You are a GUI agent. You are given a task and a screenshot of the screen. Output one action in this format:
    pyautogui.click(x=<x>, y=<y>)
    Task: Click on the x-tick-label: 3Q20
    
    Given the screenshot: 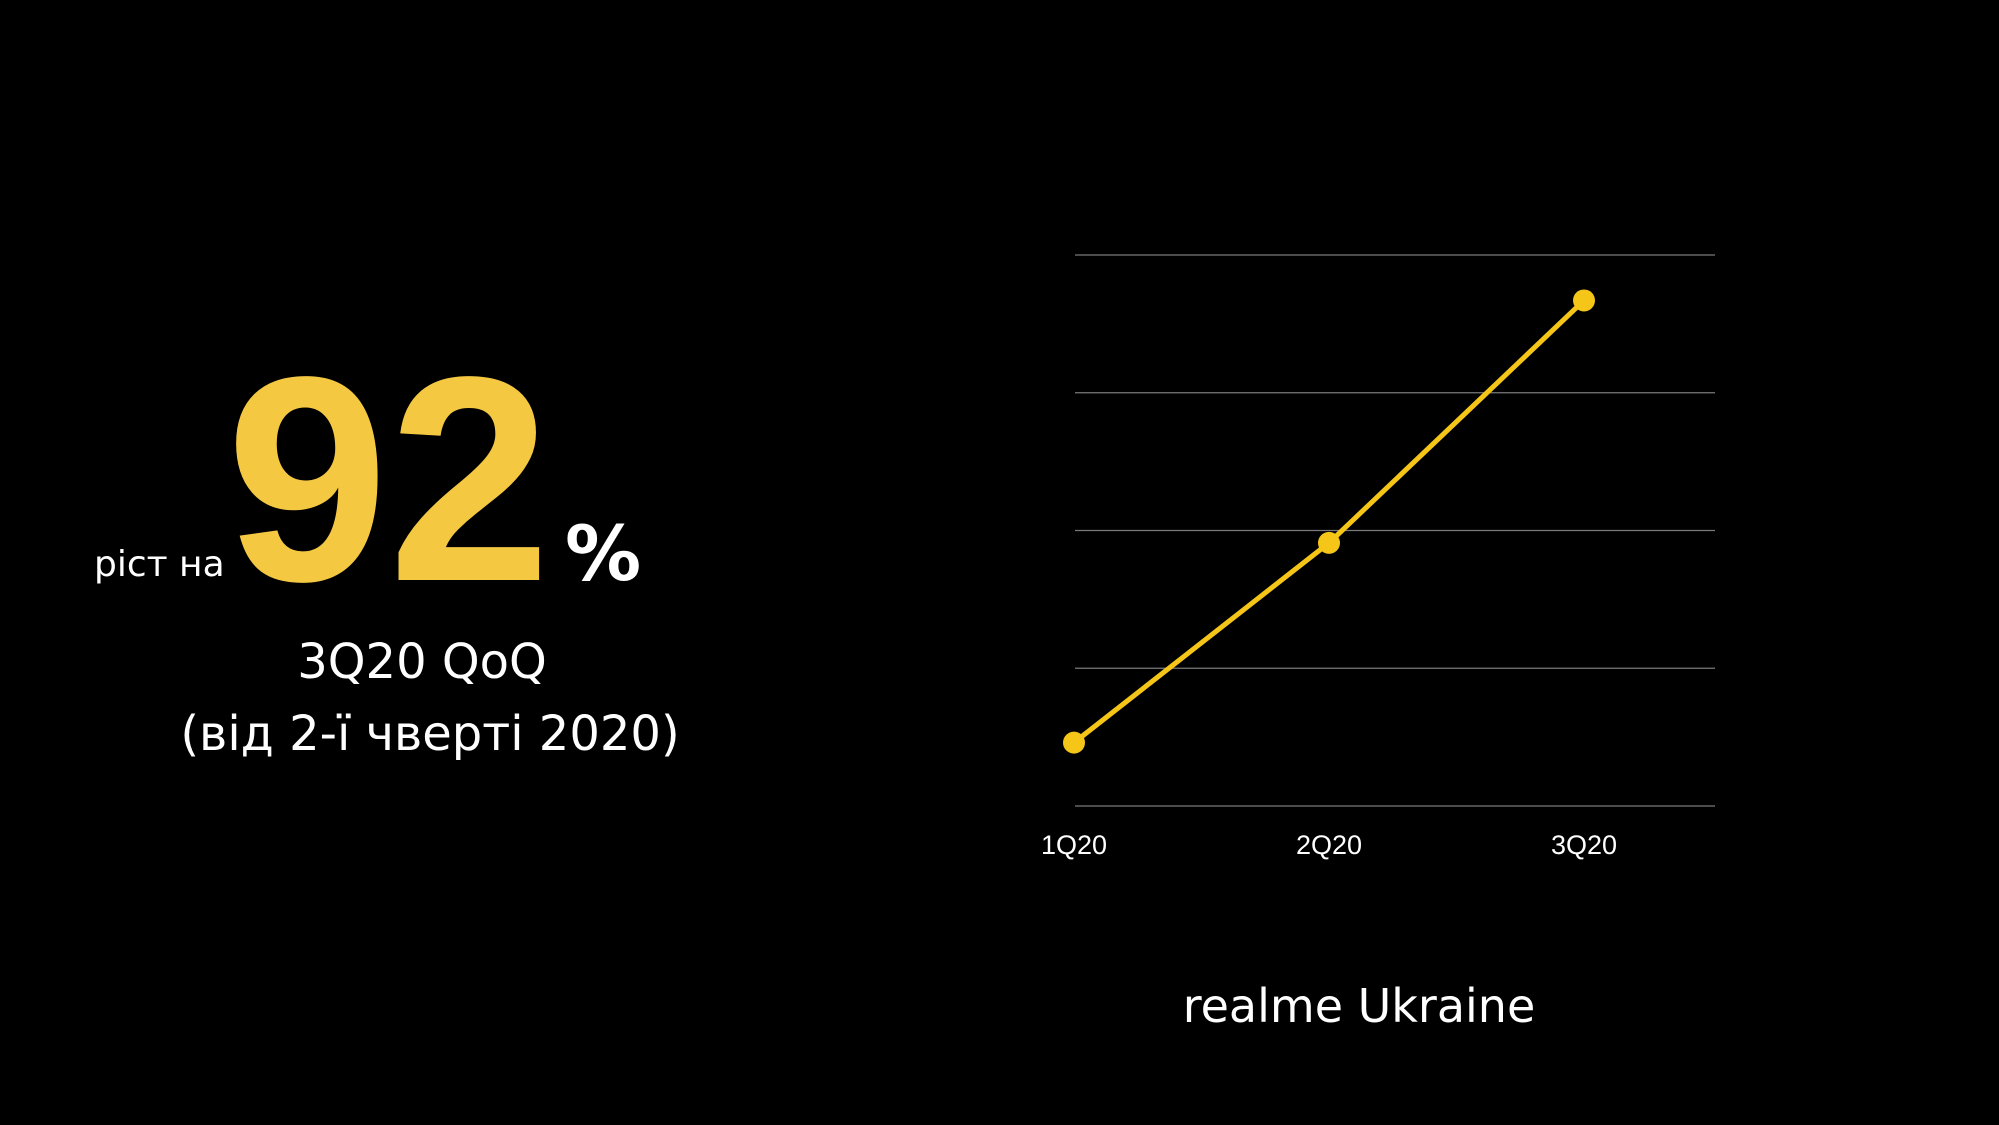 What is the action you would take?
    pyautogui.click(x=1584, y=845)
    